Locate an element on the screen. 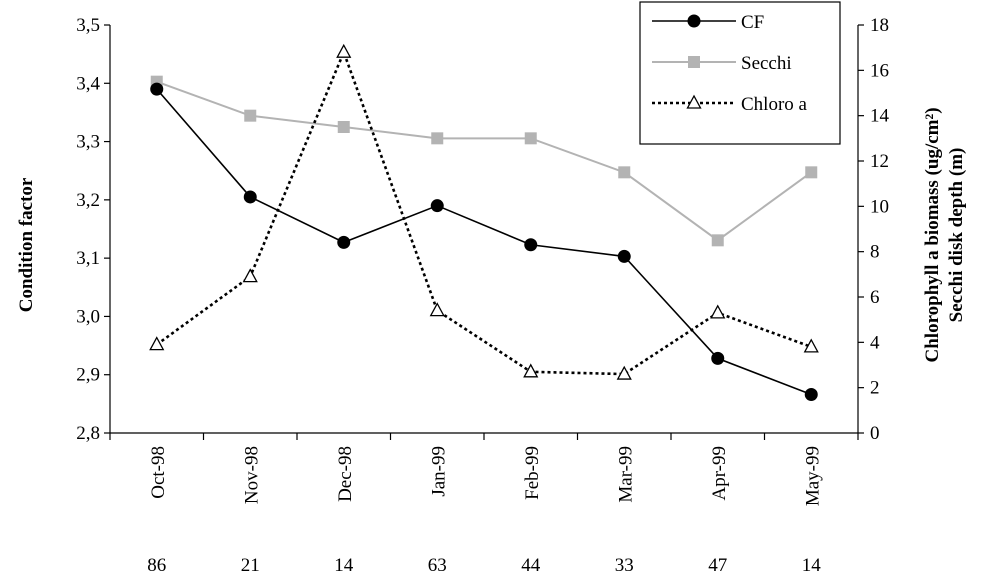 Image resolution: width=985 pixels, height=577 pixels. right-tick-label: 2 is located at coordinates (875, 388).